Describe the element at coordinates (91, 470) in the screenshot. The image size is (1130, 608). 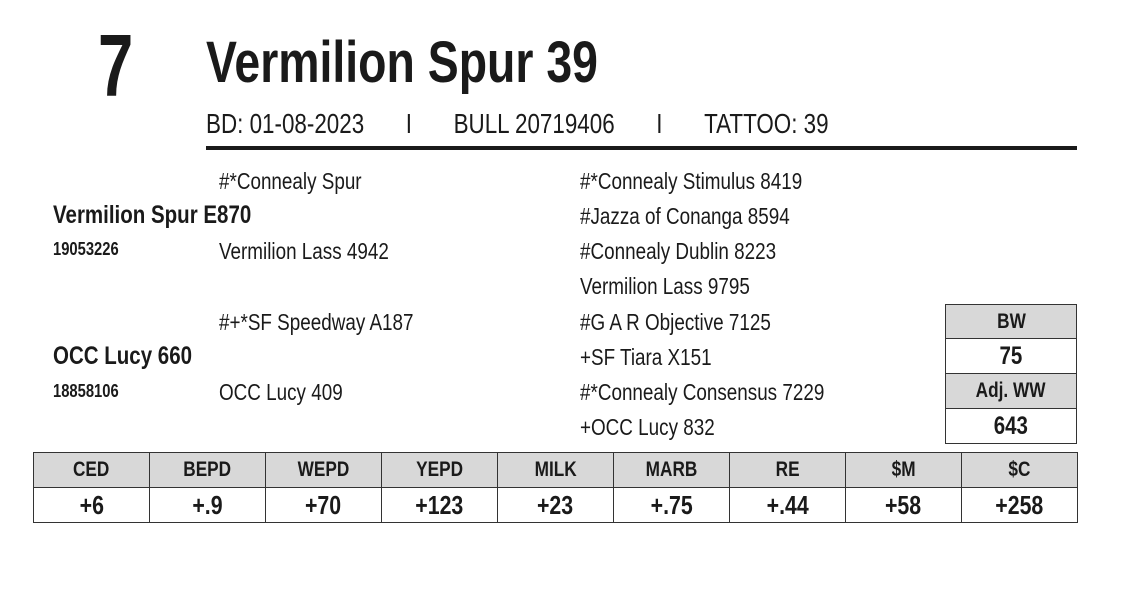
I see `epd-header-cell: CED` at that location.